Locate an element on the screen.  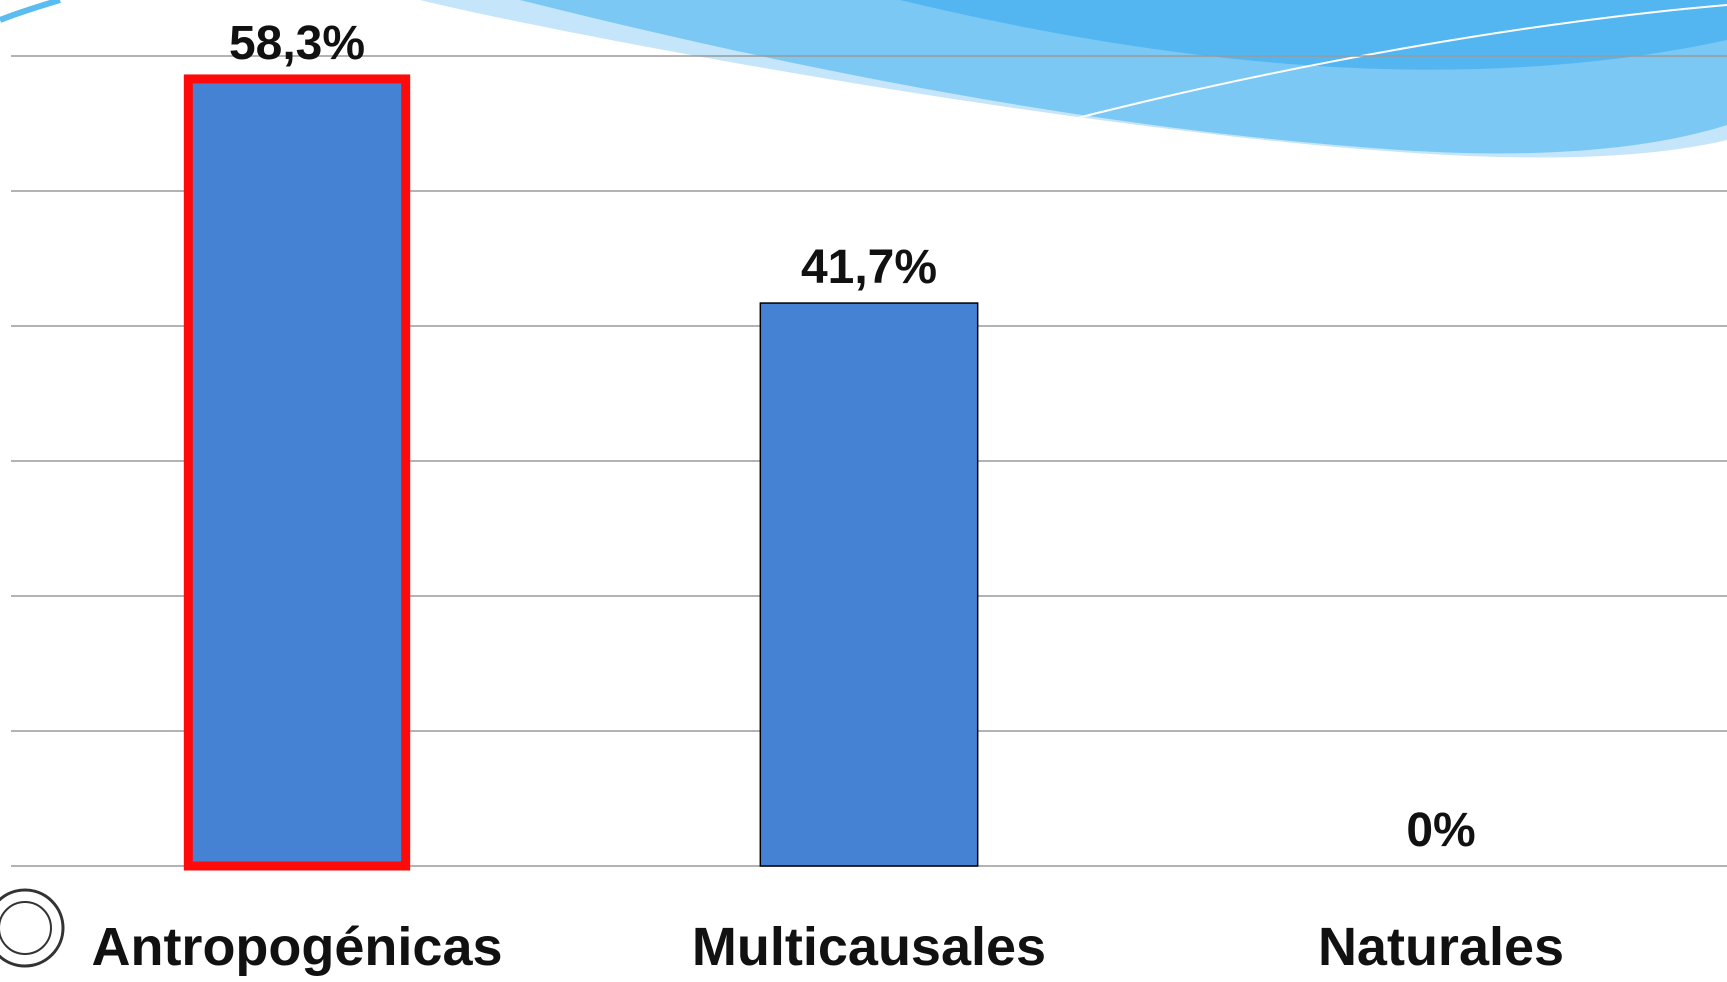
x-tick-label: Multicausales is located at coordinates (869, 947).